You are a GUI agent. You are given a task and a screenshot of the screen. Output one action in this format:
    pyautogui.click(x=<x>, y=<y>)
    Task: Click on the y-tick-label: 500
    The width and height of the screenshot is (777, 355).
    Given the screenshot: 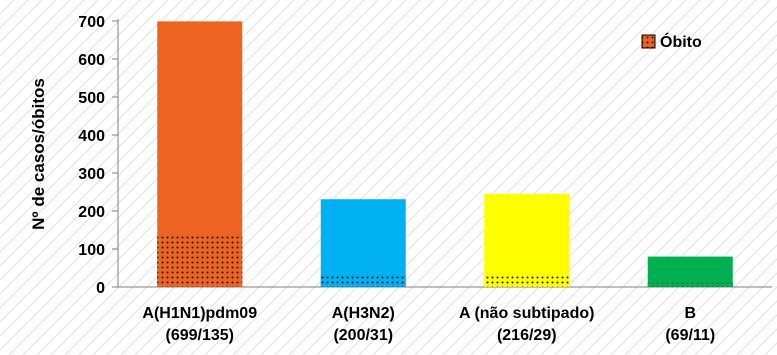 What is the action you would take?
    pyautogui.click(x=91, y=98)
    